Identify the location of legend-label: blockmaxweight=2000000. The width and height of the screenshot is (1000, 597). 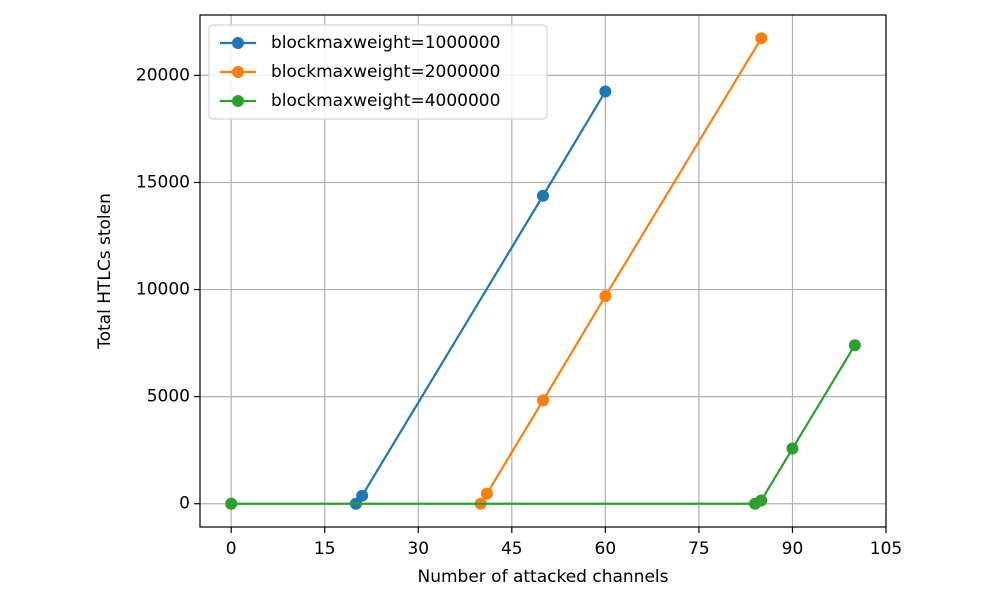
(385, 72).